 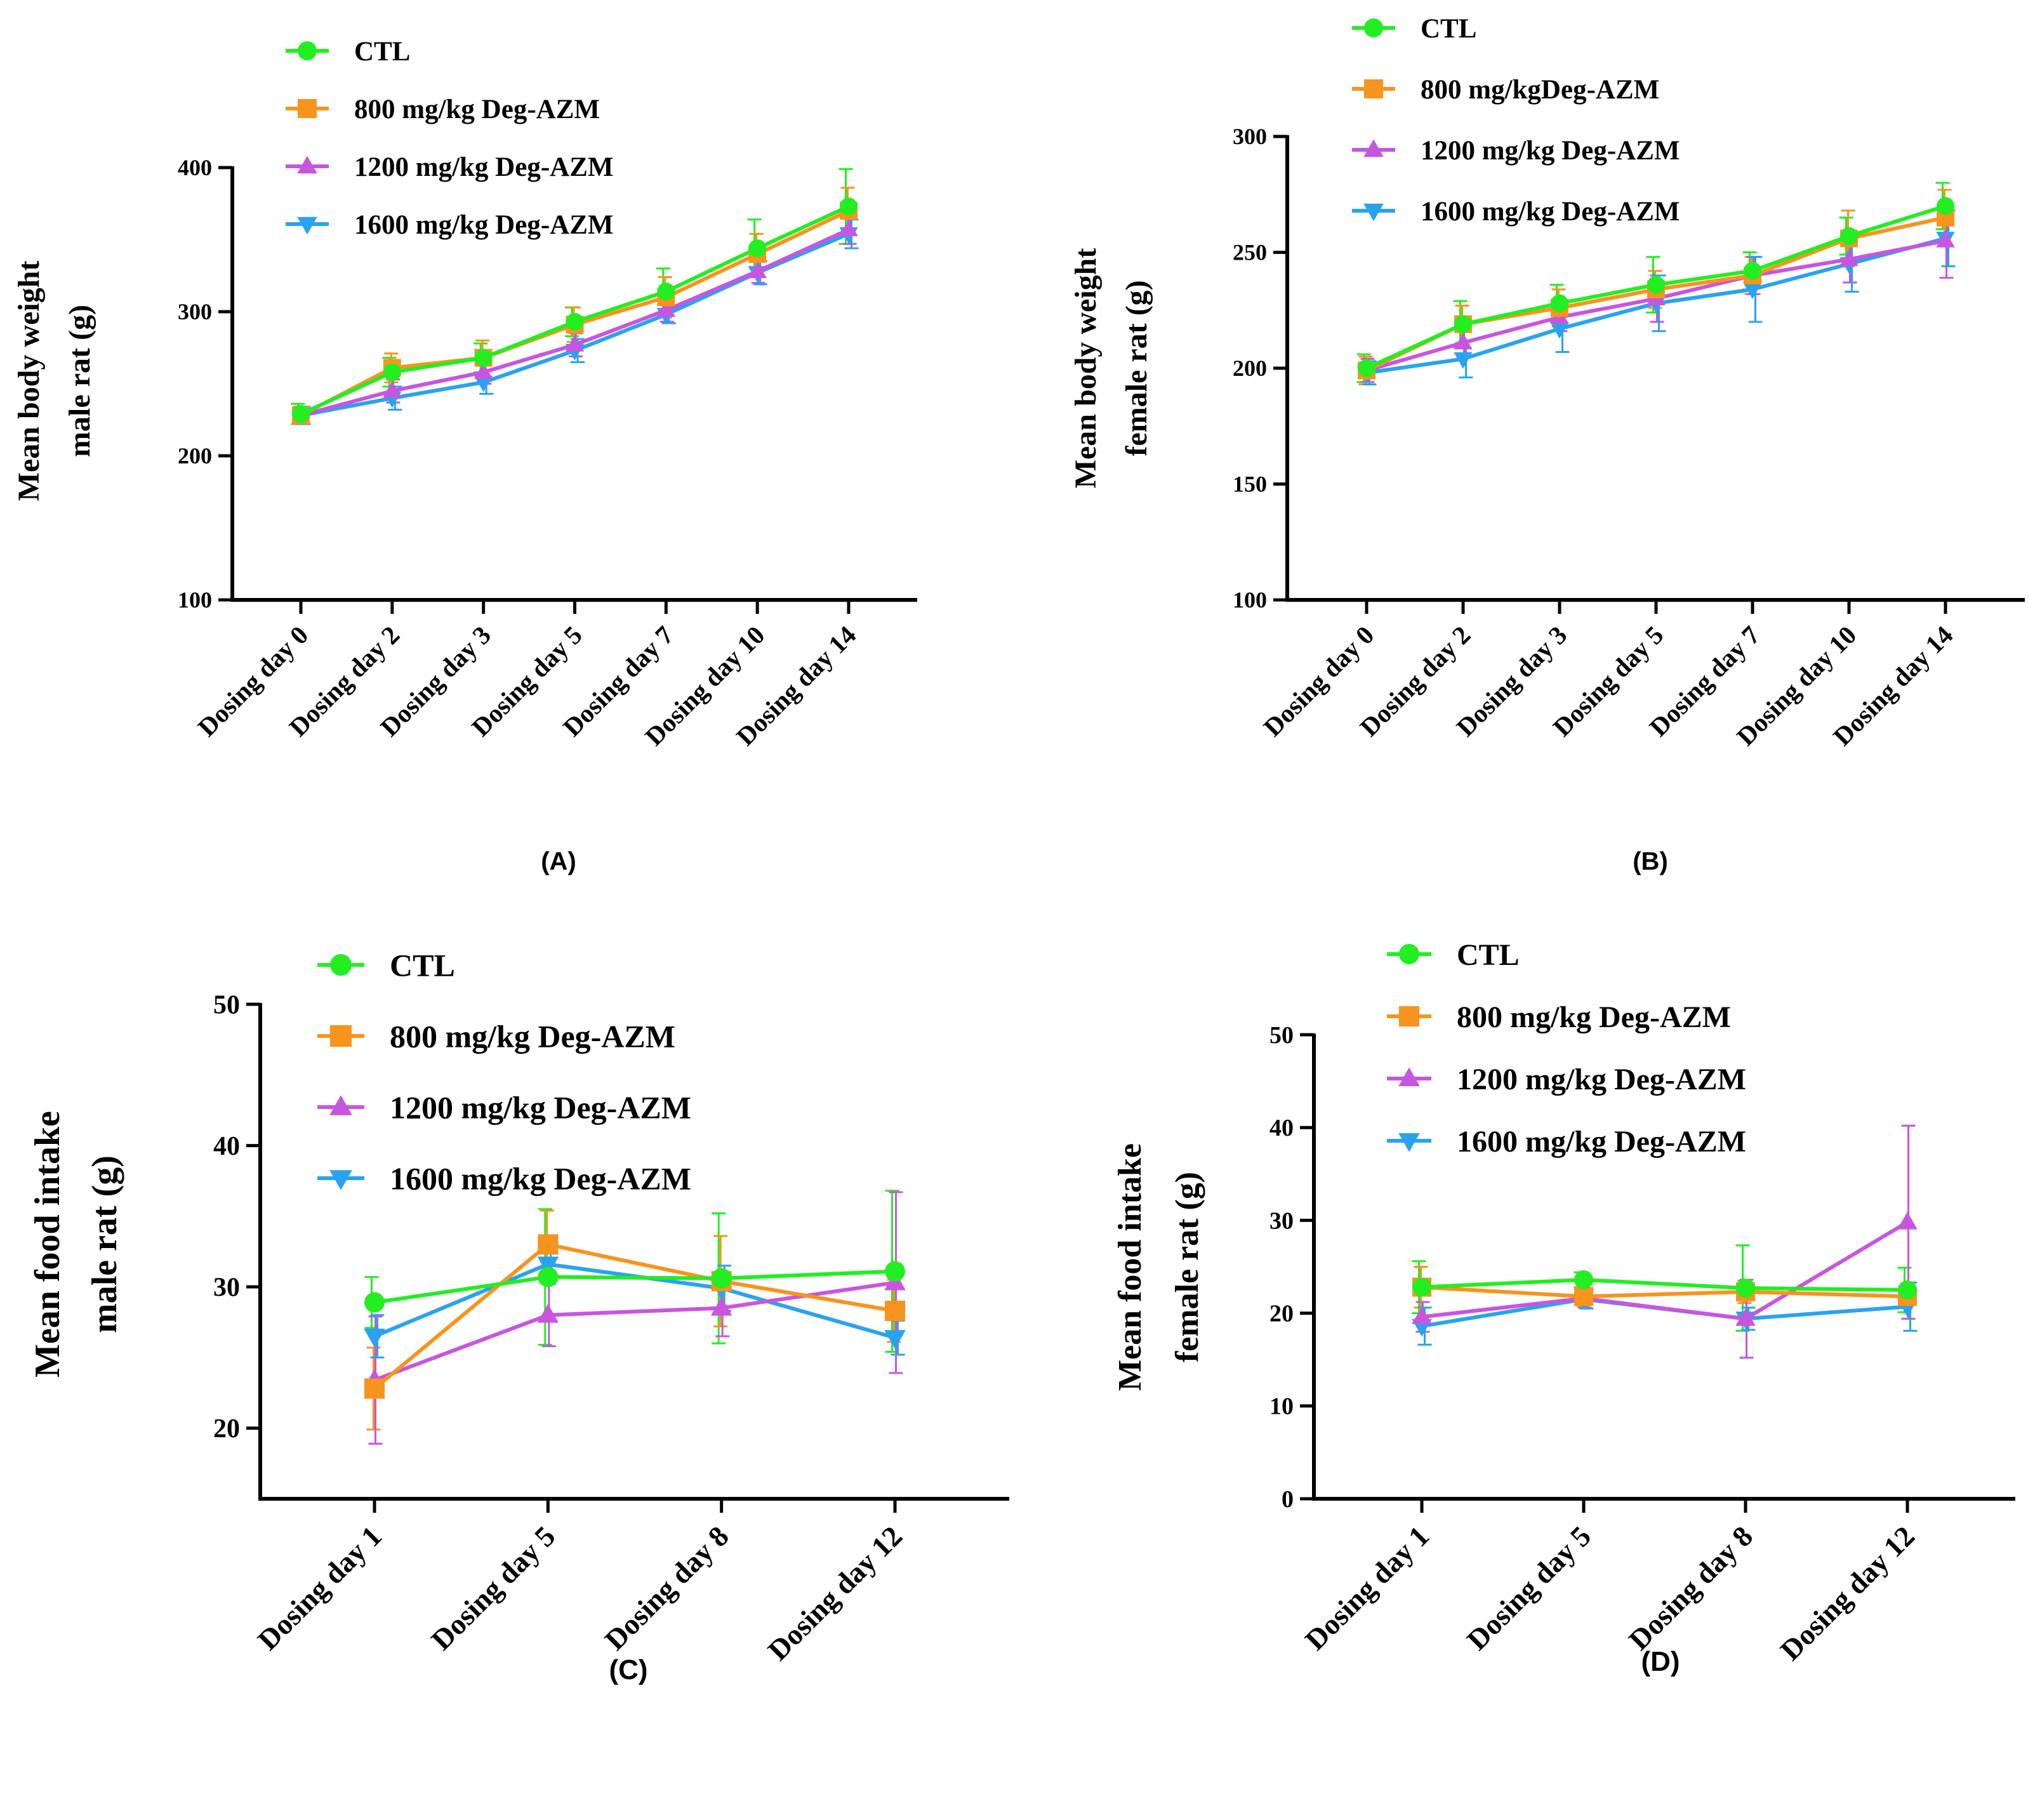 I want to click on x-tick-label: Dosing day 5, so click(x=493, y=1588).